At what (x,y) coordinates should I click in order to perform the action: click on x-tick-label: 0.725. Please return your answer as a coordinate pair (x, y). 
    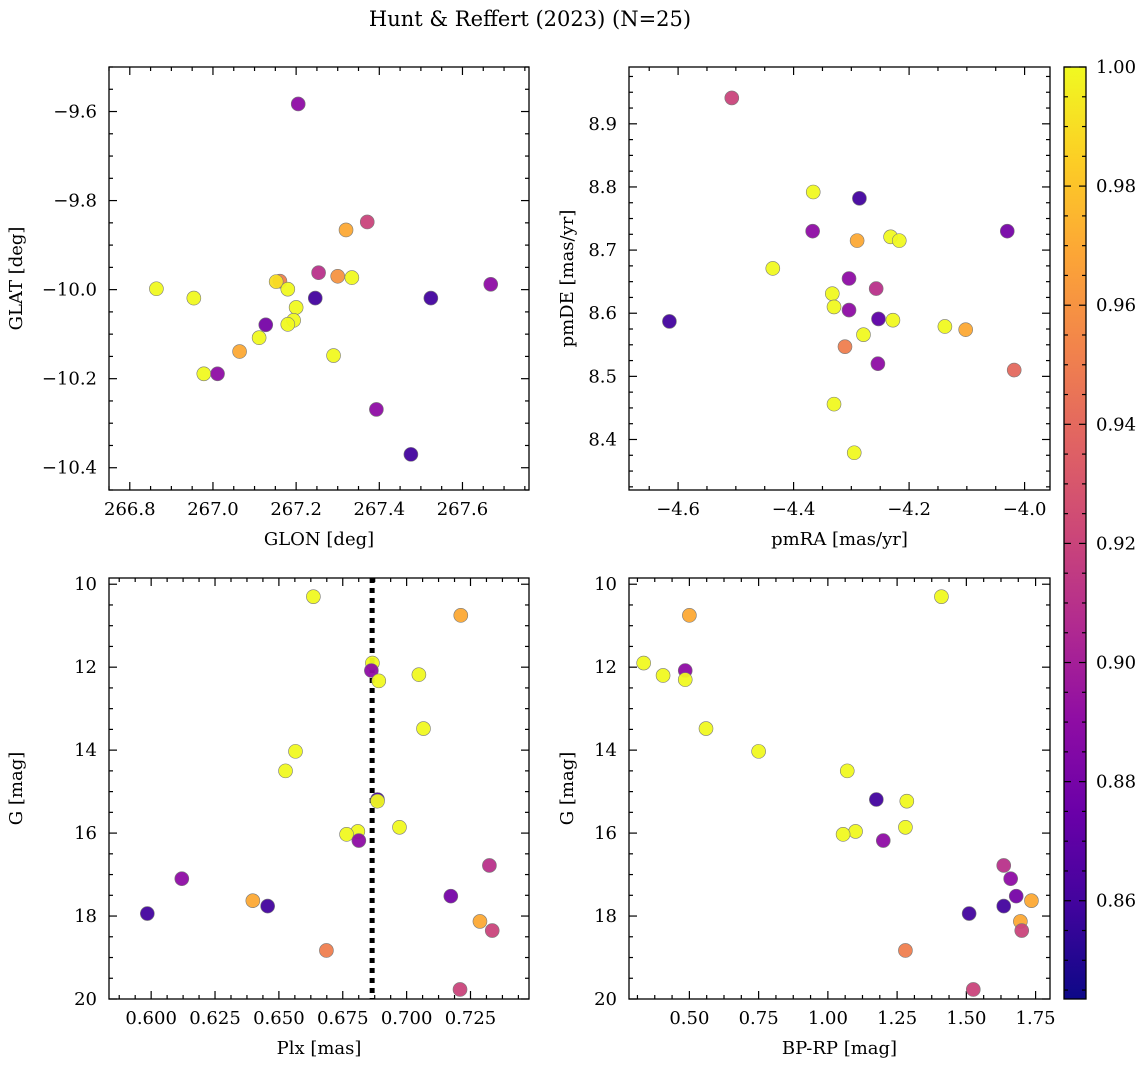
    Looking at the image, I should click on (471, 1018).